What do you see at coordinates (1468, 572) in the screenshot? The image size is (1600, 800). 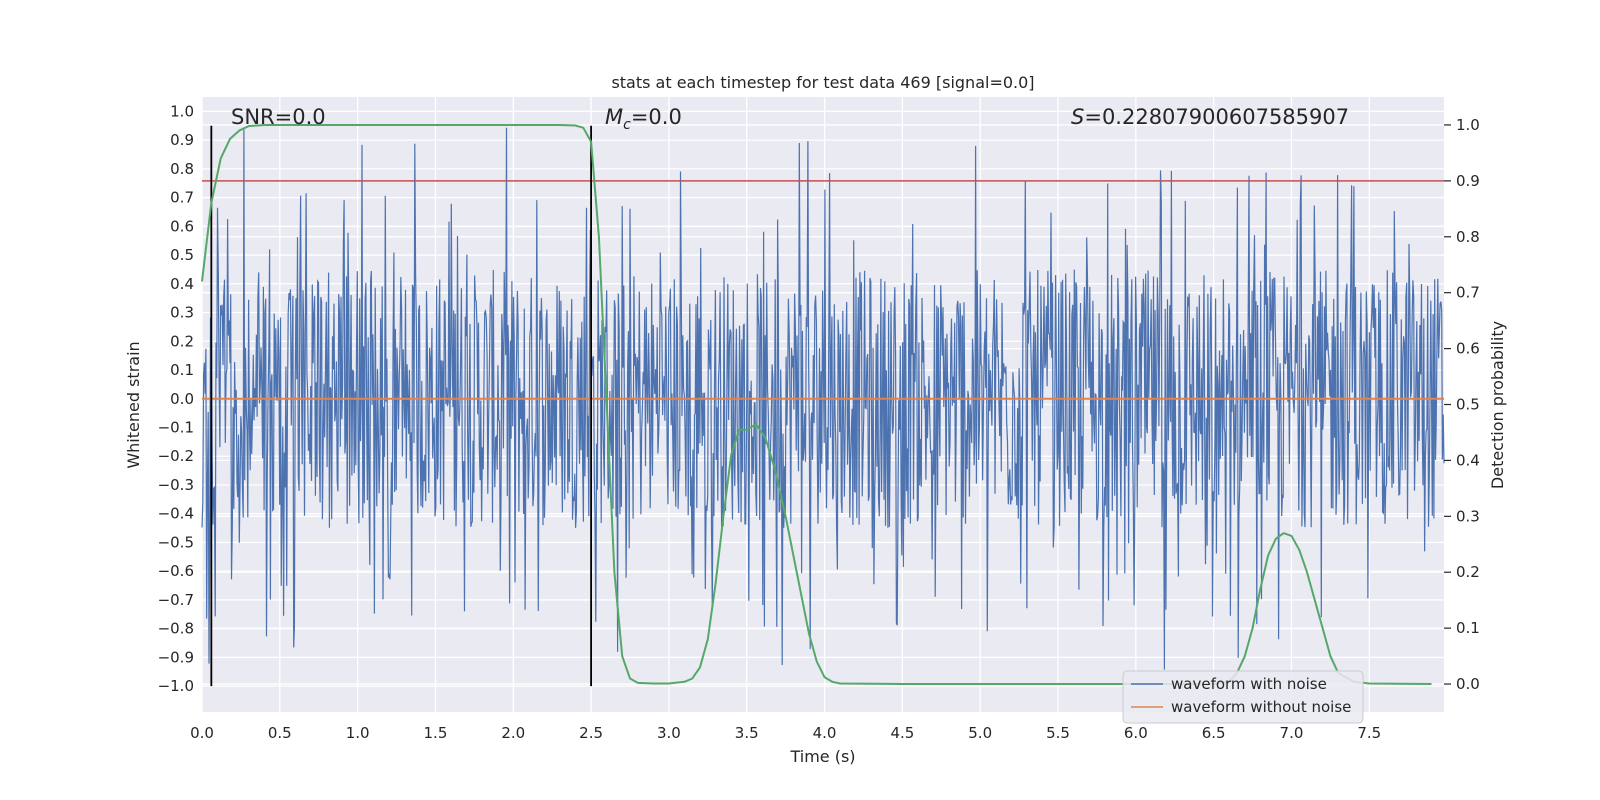 I see `y2-tick-label-2: 0.2` at bounding box center [1468, 572].